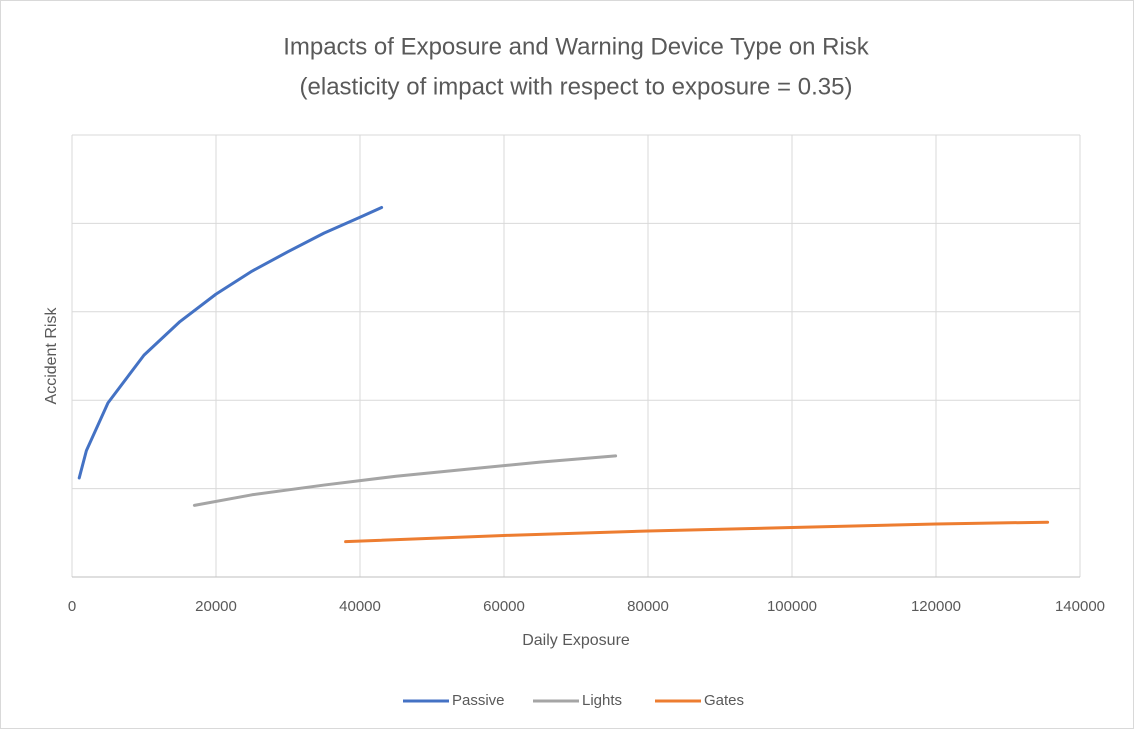 This screenshot has height=730, width=1135. What do you see at coordinates (478, 700) in the screenshot?
I see `legend-label: Passive` at bounding box center [478, 700].